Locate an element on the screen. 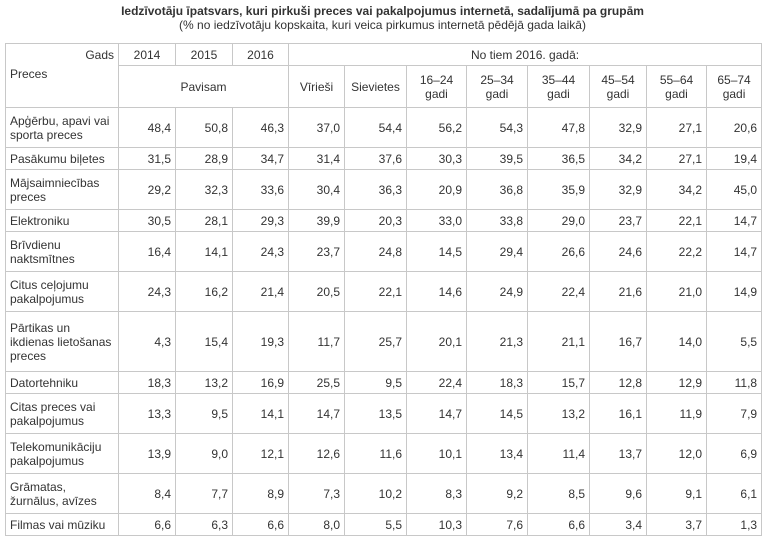 The height and width of the screenshot is (544, 765). table-cell: 37,0 is located at coordinates (316, 127).